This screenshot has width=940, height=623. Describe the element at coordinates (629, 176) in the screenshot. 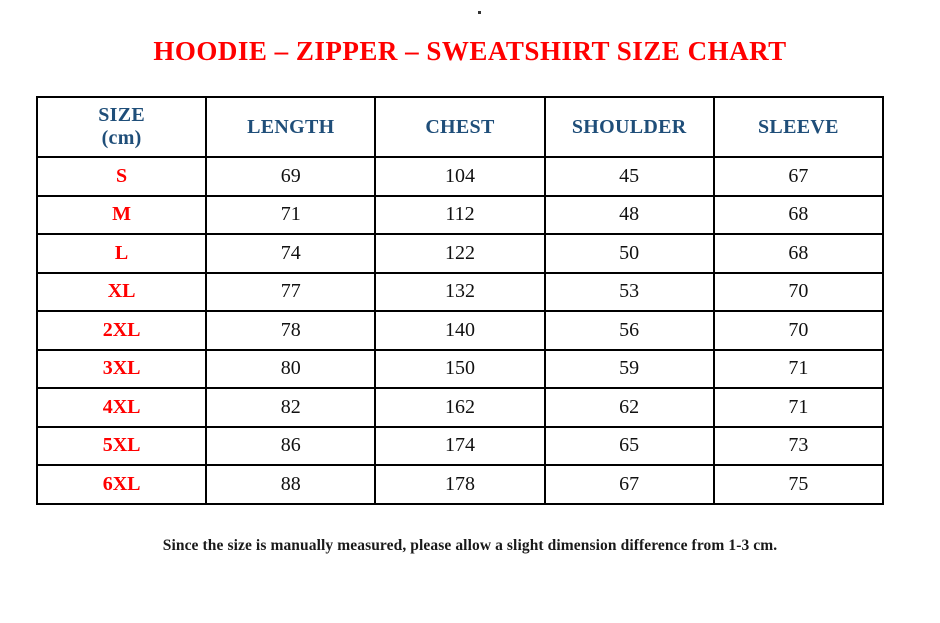

I see `value-cell: 45` at that location.